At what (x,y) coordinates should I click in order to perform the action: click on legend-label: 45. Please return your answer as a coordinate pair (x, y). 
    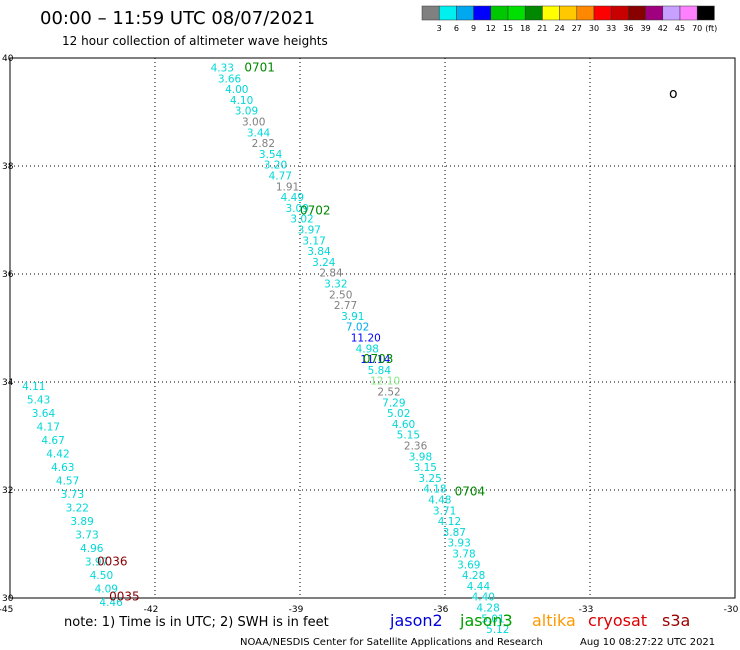
    Looking at the image, I should click on (680, 28).